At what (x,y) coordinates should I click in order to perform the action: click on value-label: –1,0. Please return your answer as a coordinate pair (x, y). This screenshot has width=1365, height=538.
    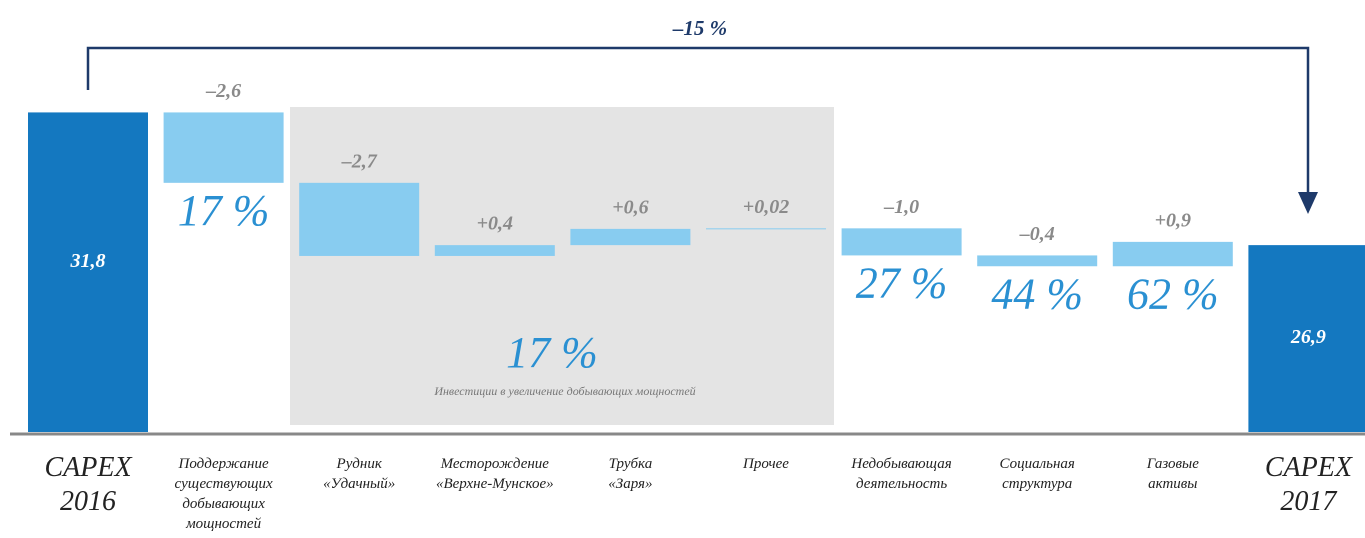
    Looking at the image, I should click on (901, 207).